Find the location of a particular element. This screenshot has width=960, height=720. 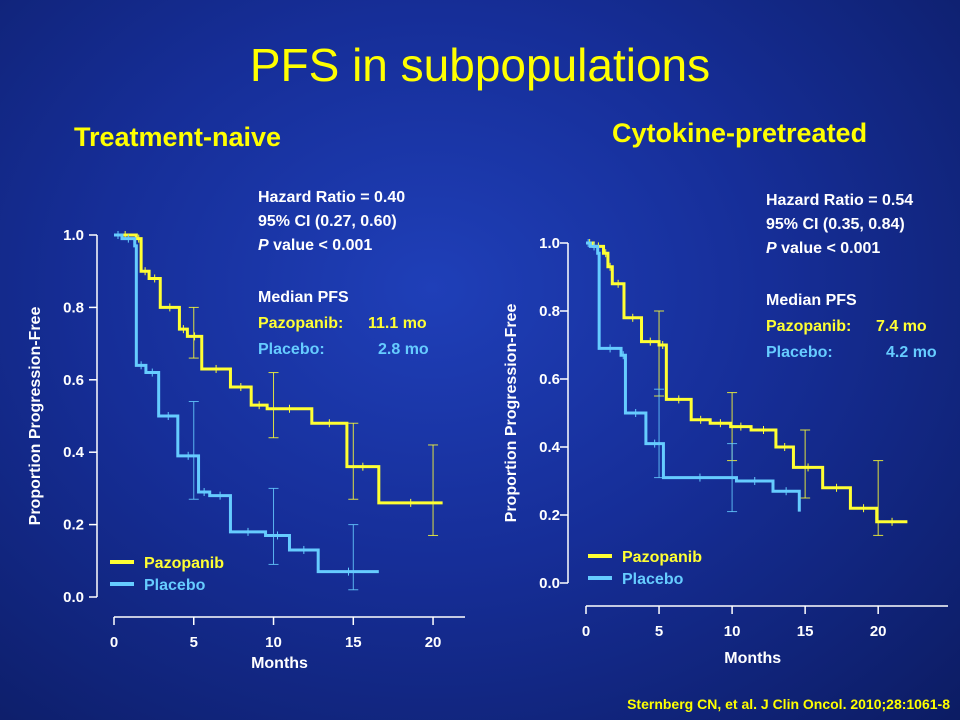

hazard-ratio-text: Hazard Ratio = 0.40 is located at coordinates (331, 197).